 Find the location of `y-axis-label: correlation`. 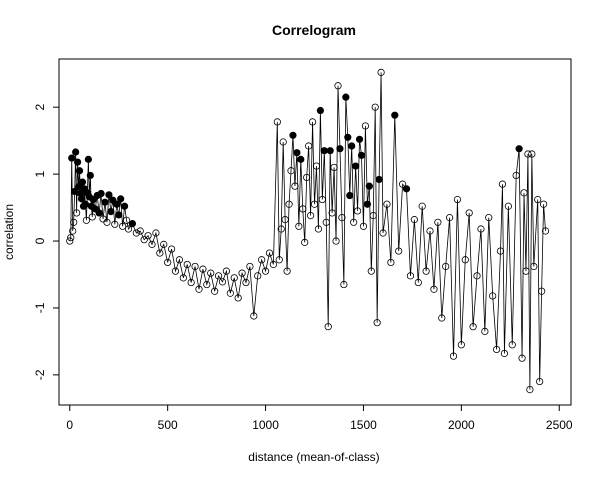

y-axis-label: correlation is located at coordinates (9, 232).